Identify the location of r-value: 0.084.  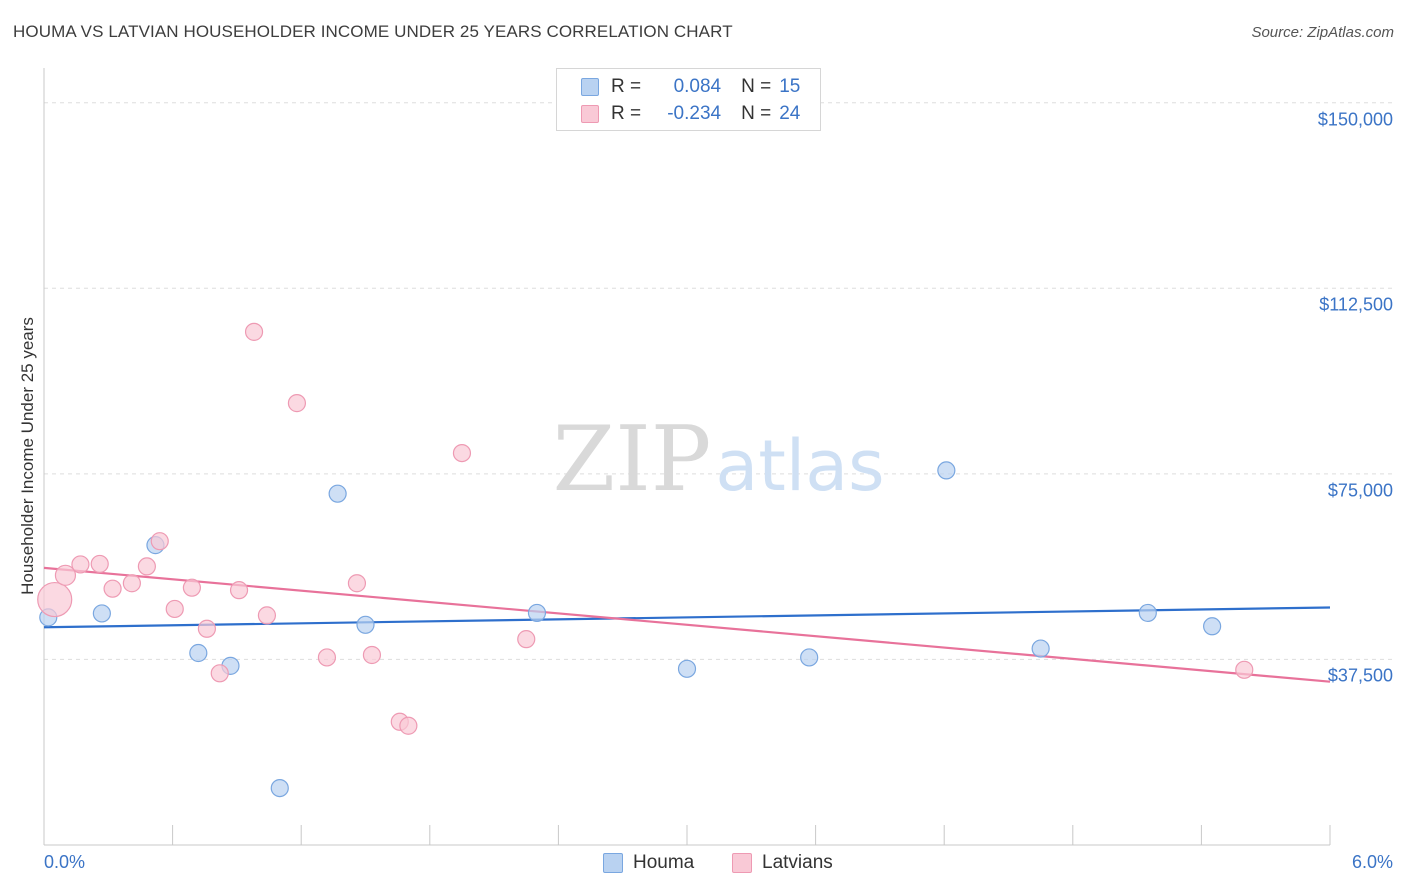
(697, 86).